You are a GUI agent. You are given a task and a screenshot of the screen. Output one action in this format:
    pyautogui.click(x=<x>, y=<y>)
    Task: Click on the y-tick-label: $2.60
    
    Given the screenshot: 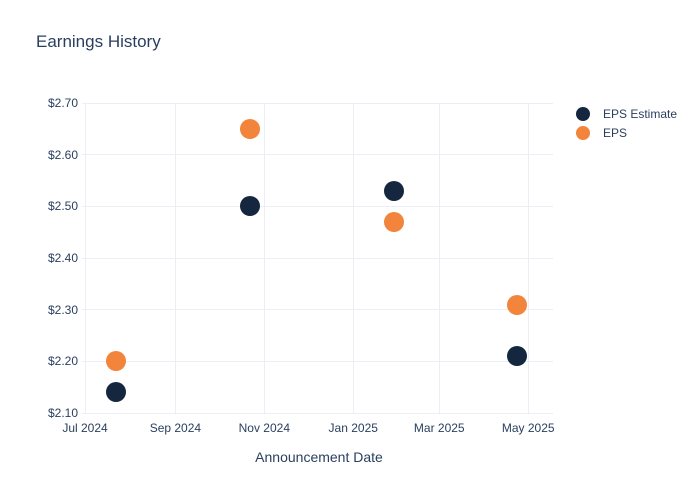 What is the action you would take?
    pyautogui.click(x=62, y=154)
    